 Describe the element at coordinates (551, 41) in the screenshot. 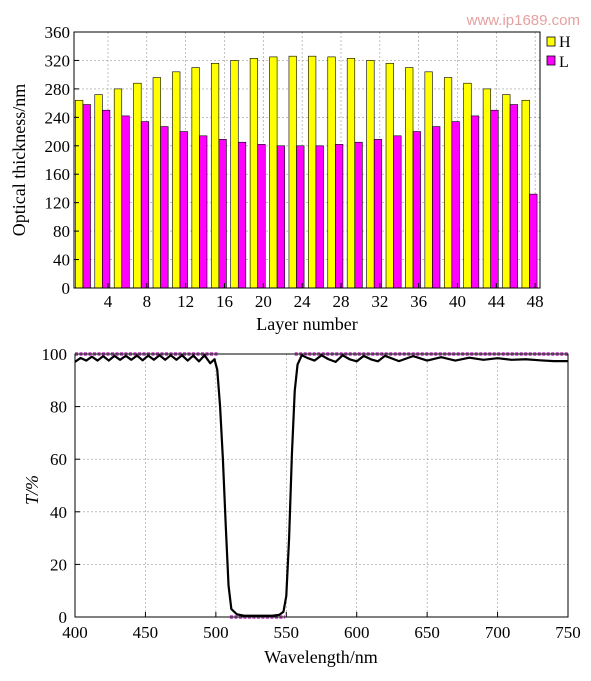

I see `legend-swatch-h` at that location.